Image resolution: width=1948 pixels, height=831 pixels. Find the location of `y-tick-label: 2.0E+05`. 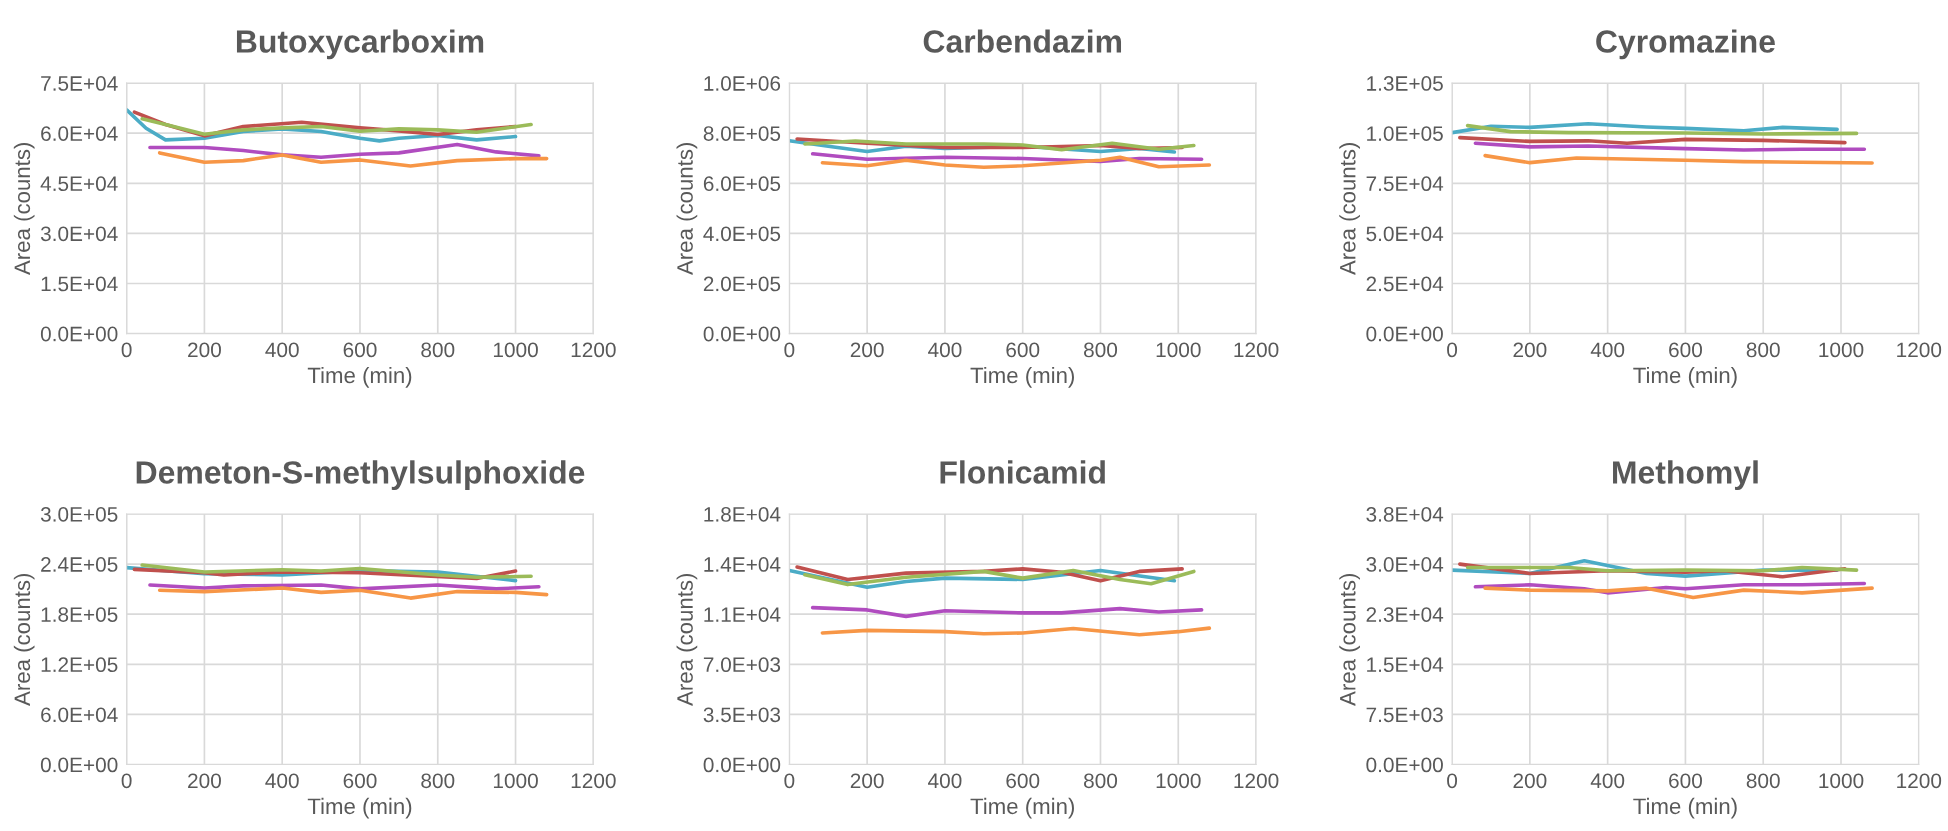

y-tick-label: 2.0E+05 is located at coordinates (742, 284).